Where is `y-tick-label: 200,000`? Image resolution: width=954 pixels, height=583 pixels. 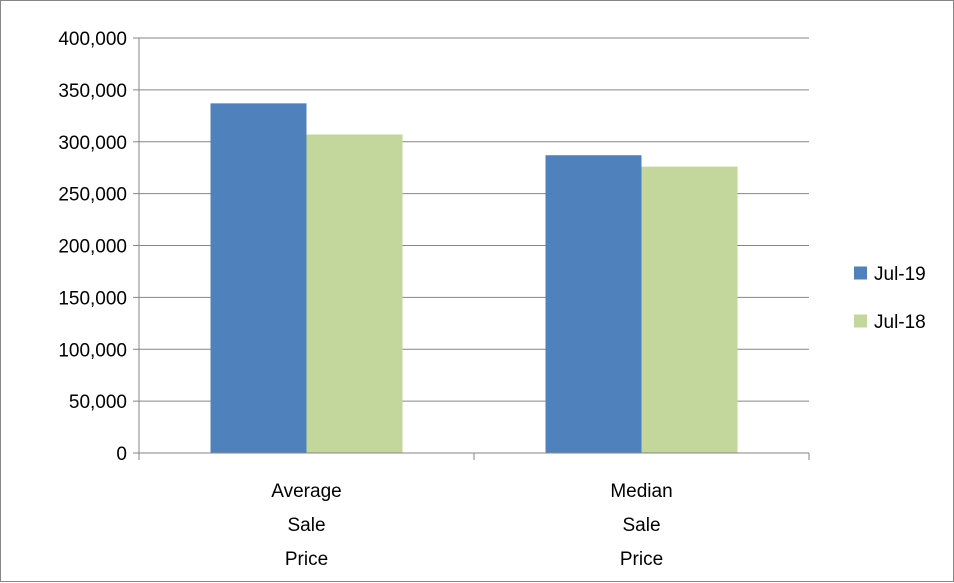 y-tick-label: 200,000 is located at coordinates (92, 247).